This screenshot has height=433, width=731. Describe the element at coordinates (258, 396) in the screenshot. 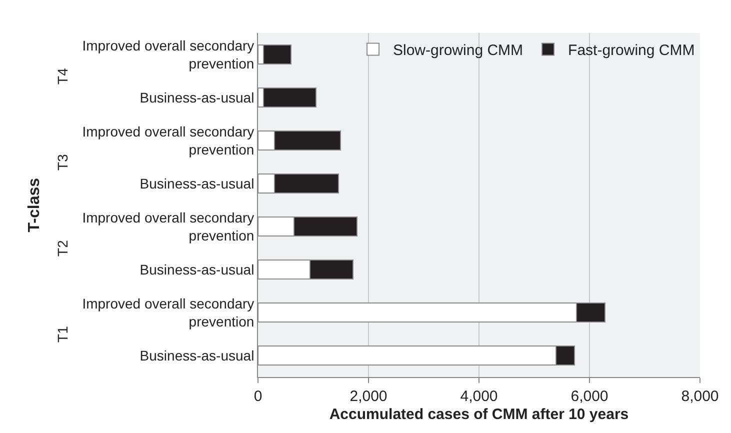

I see `x-tick-label: 0` at that location.